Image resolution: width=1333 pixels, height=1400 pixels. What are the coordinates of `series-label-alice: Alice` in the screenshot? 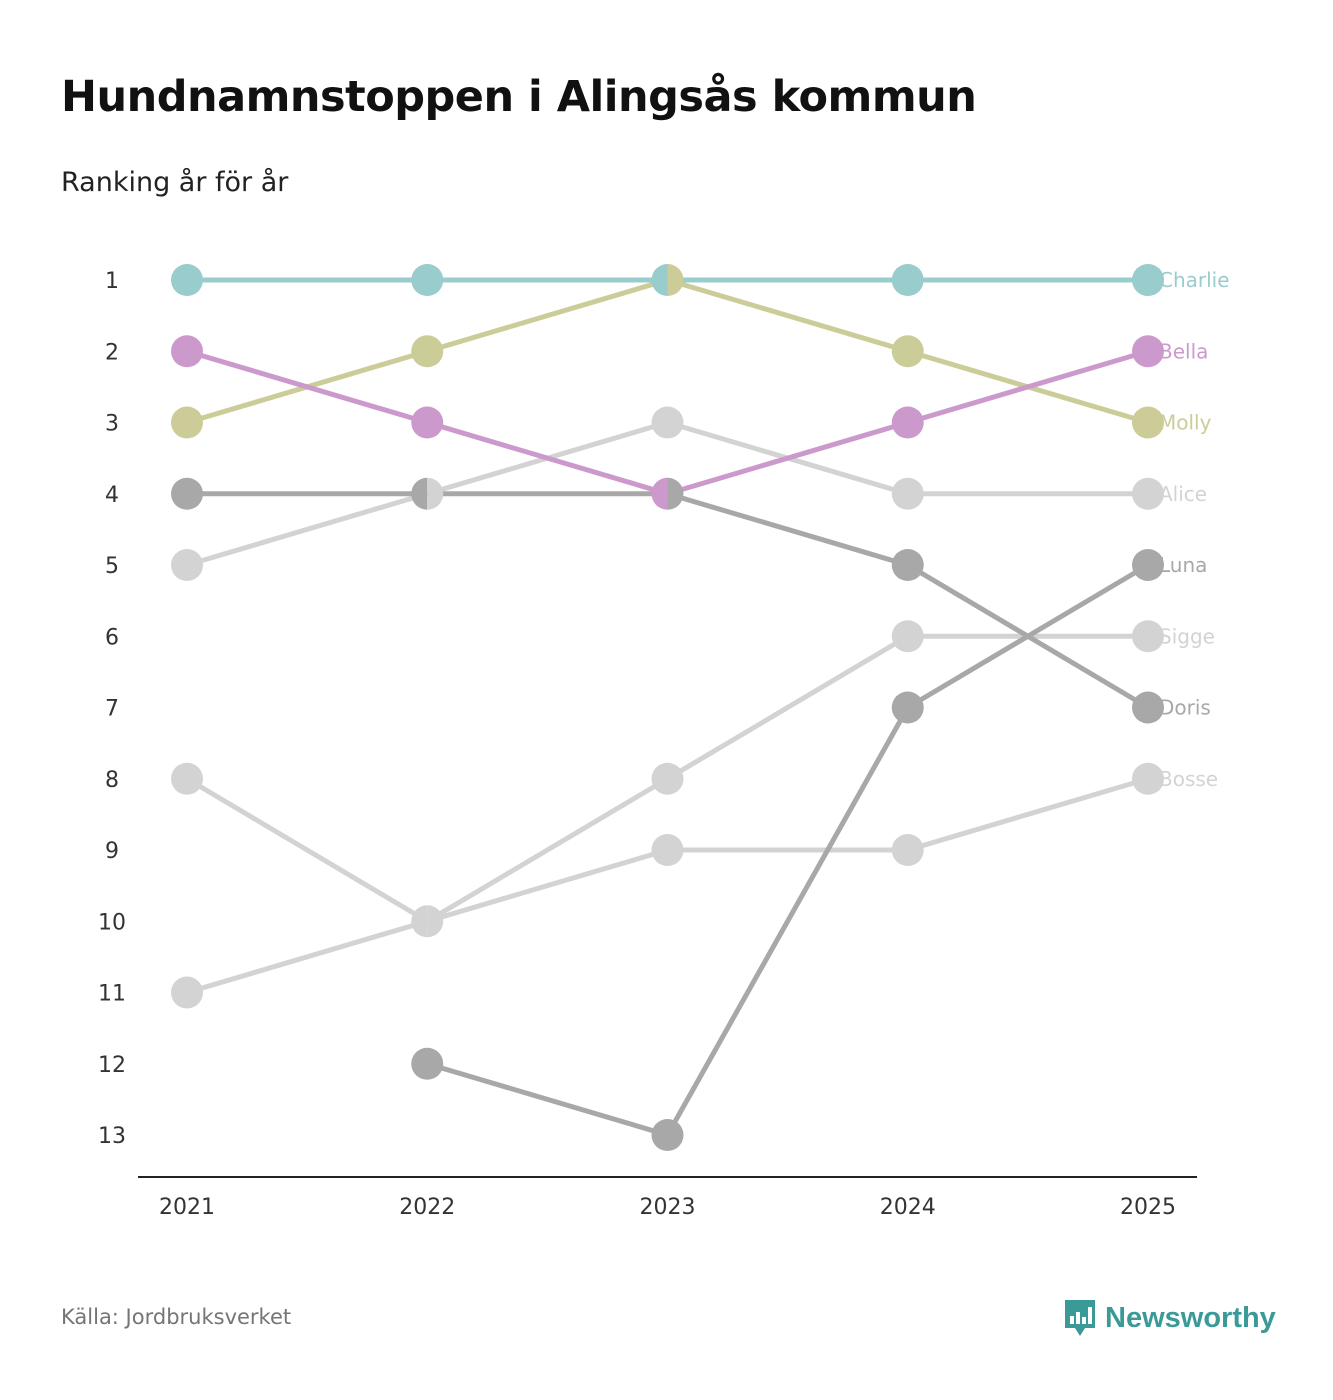 It's located at (1183, 494).